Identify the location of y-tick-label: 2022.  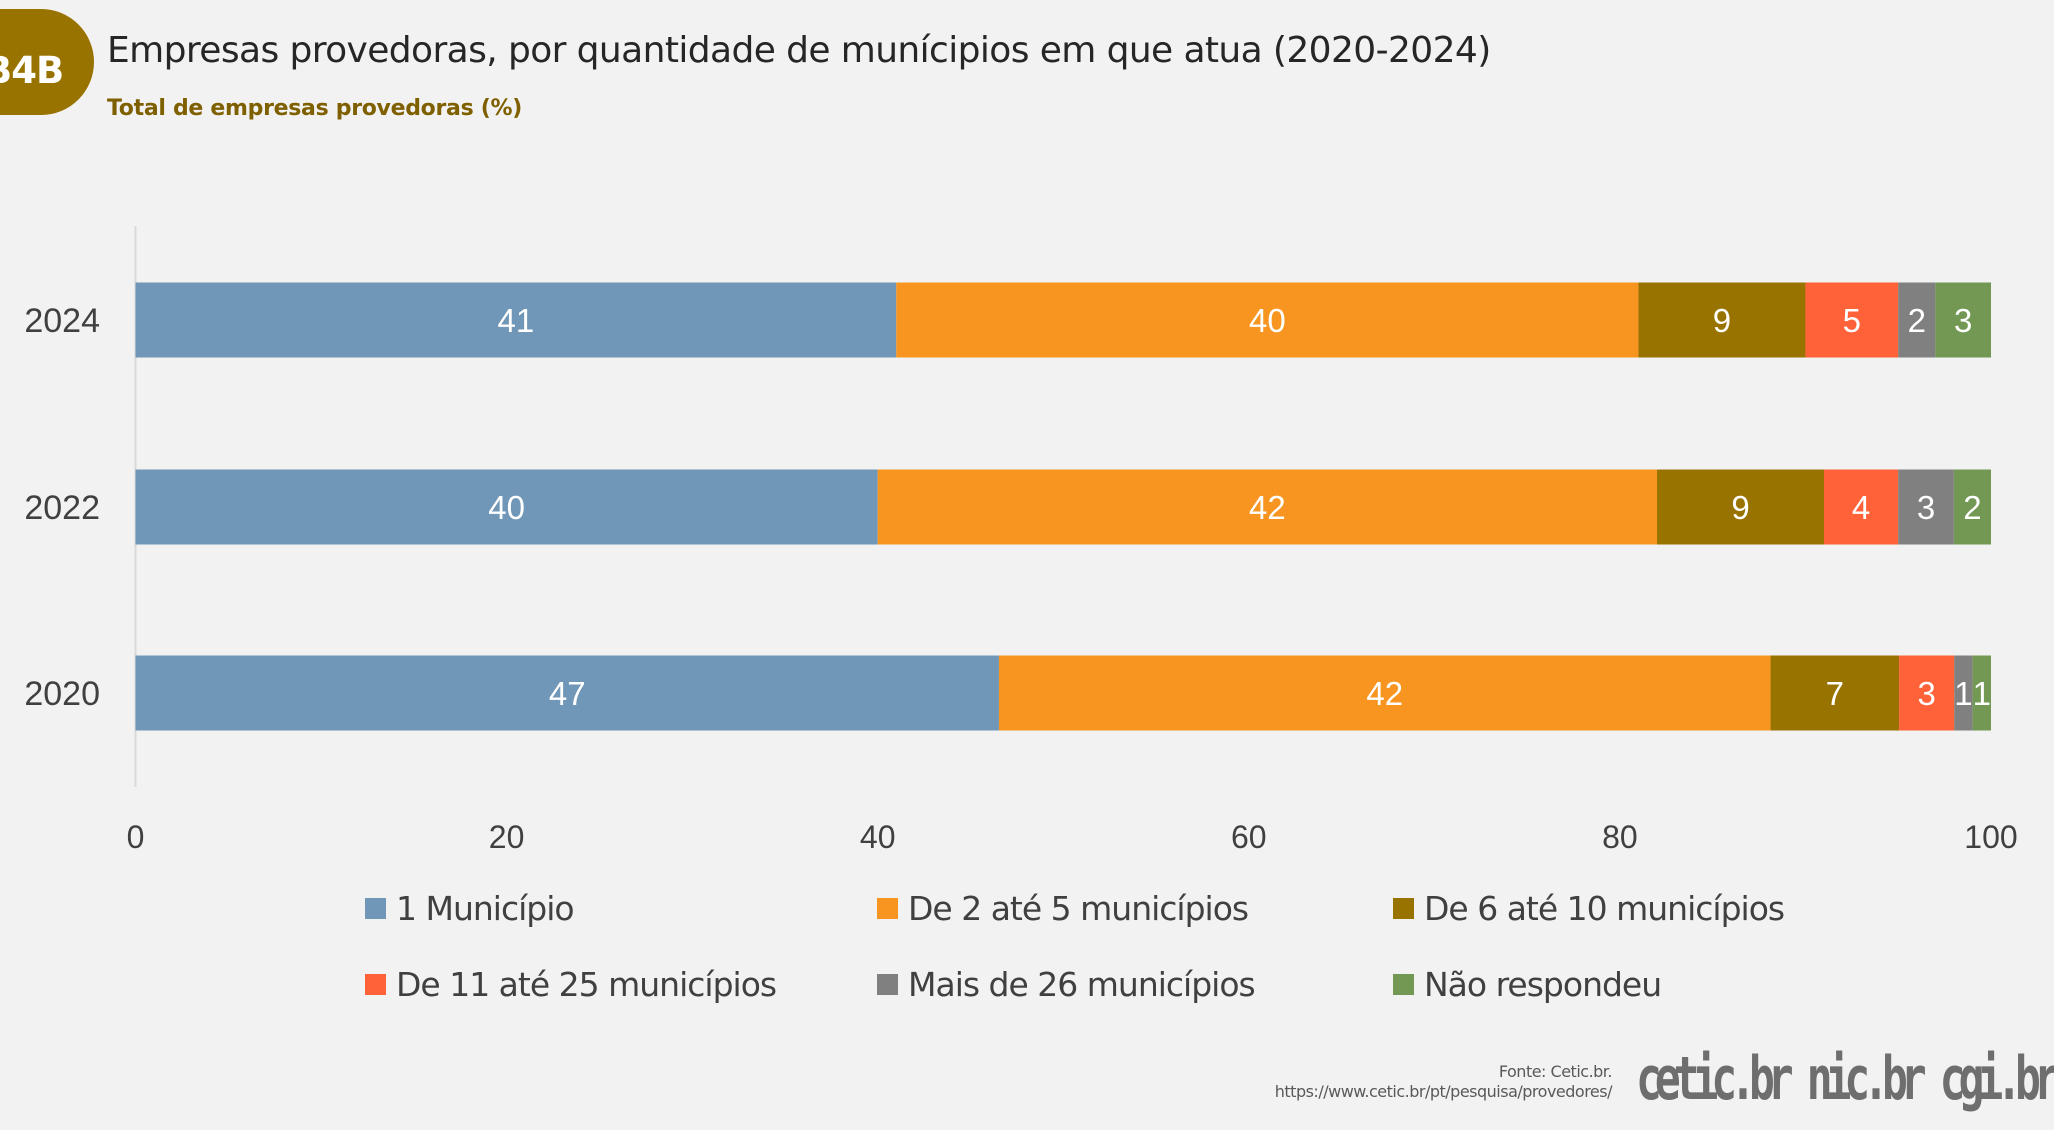
(62, 508).